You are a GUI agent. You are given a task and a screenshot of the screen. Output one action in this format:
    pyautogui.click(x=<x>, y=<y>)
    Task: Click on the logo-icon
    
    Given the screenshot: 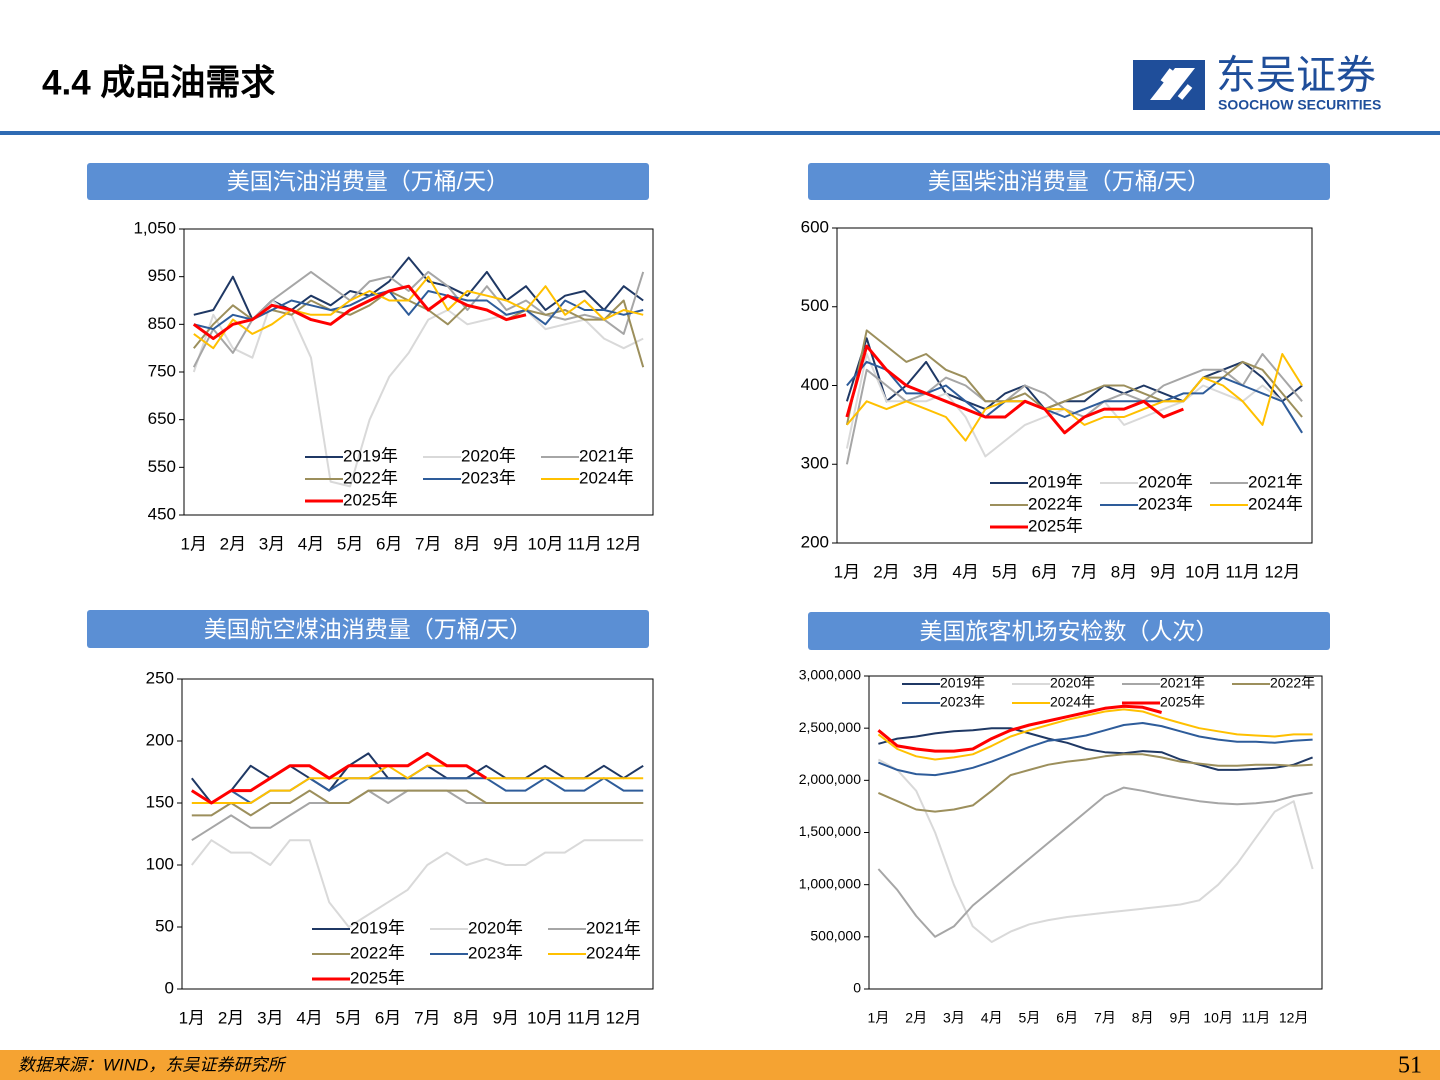 What is the action you would take?
    pyautogui.click(x=1169, y=85)
    